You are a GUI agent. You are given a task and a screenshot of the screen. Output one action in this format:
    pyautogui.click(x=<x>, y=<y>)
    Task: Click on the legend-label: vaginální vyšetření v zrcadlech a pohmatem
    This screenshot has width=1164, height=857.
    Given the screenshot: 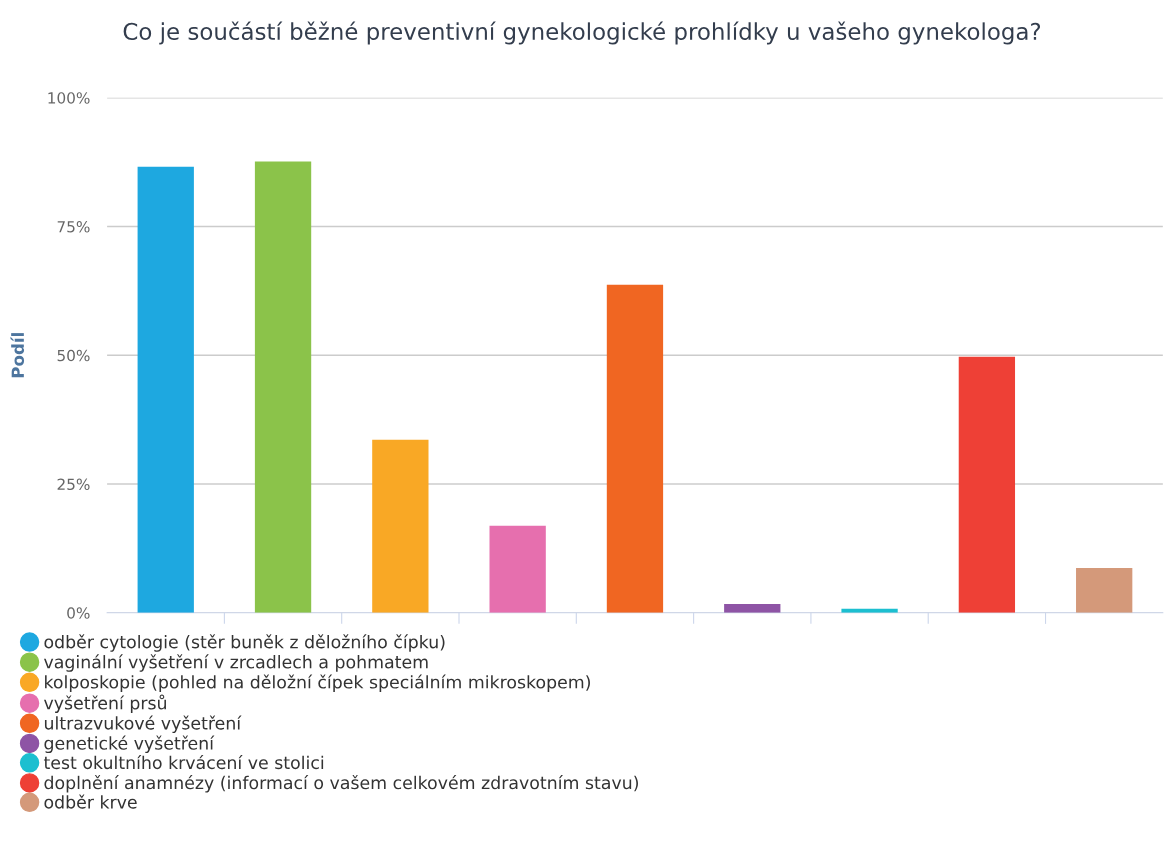 What is the action you would take?
    pyautogui.click(x=236, y=663)
    